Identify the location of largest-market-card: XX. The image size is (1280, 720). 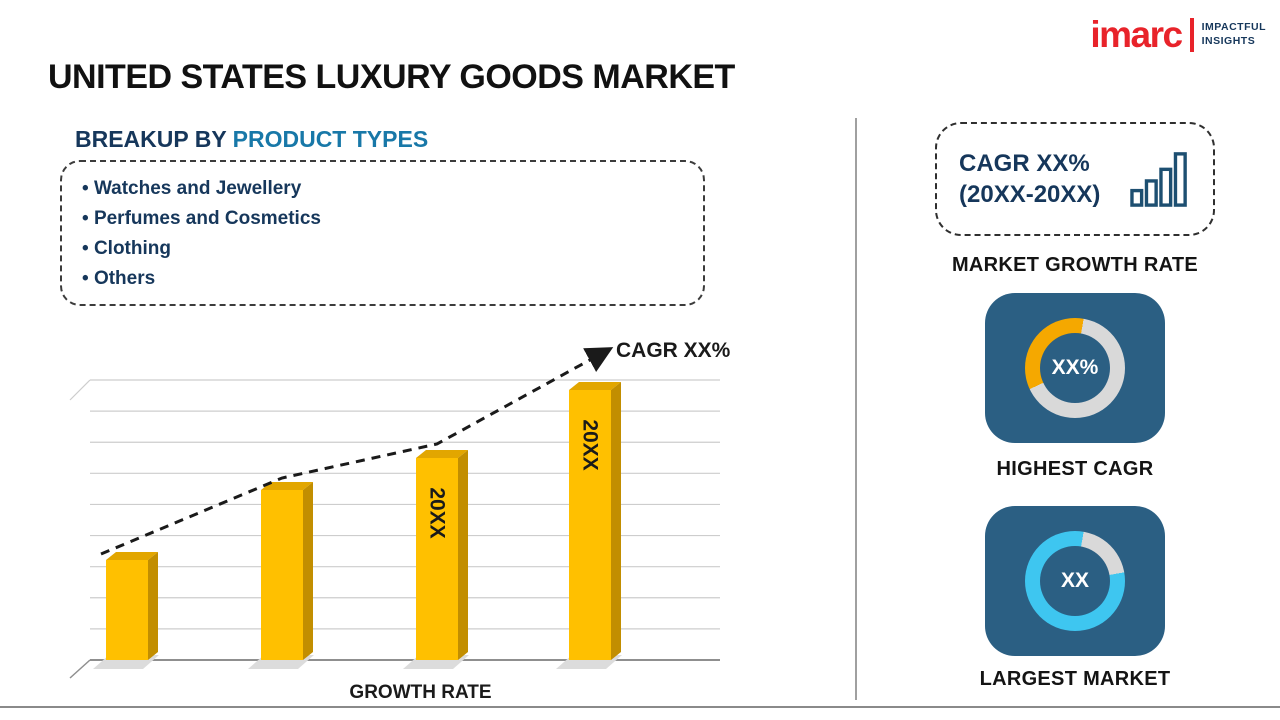
(1075, 581).